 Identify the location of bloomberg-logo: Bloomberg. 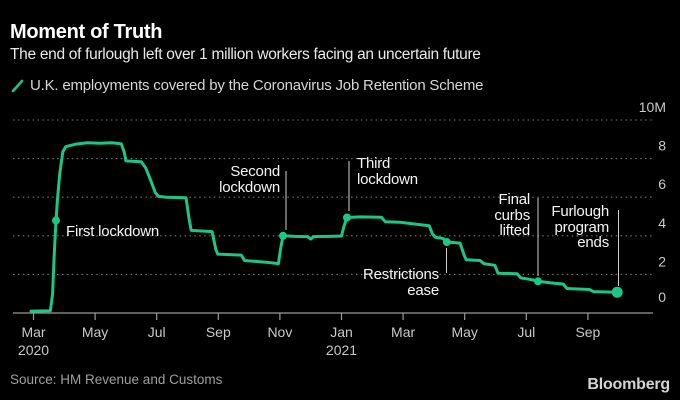
(628, 384).